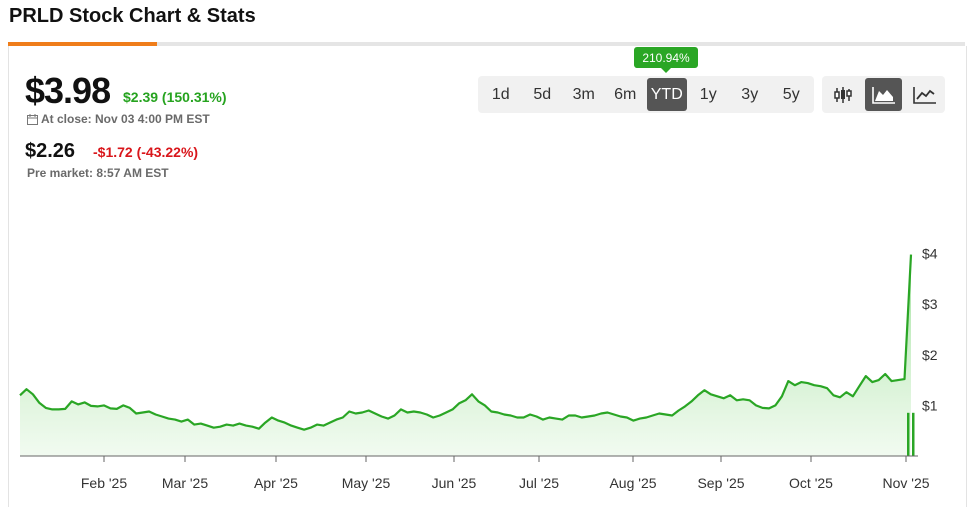 The image size is (969, 507). I want to click on range-button-3m: 3m, so click(583, 94).